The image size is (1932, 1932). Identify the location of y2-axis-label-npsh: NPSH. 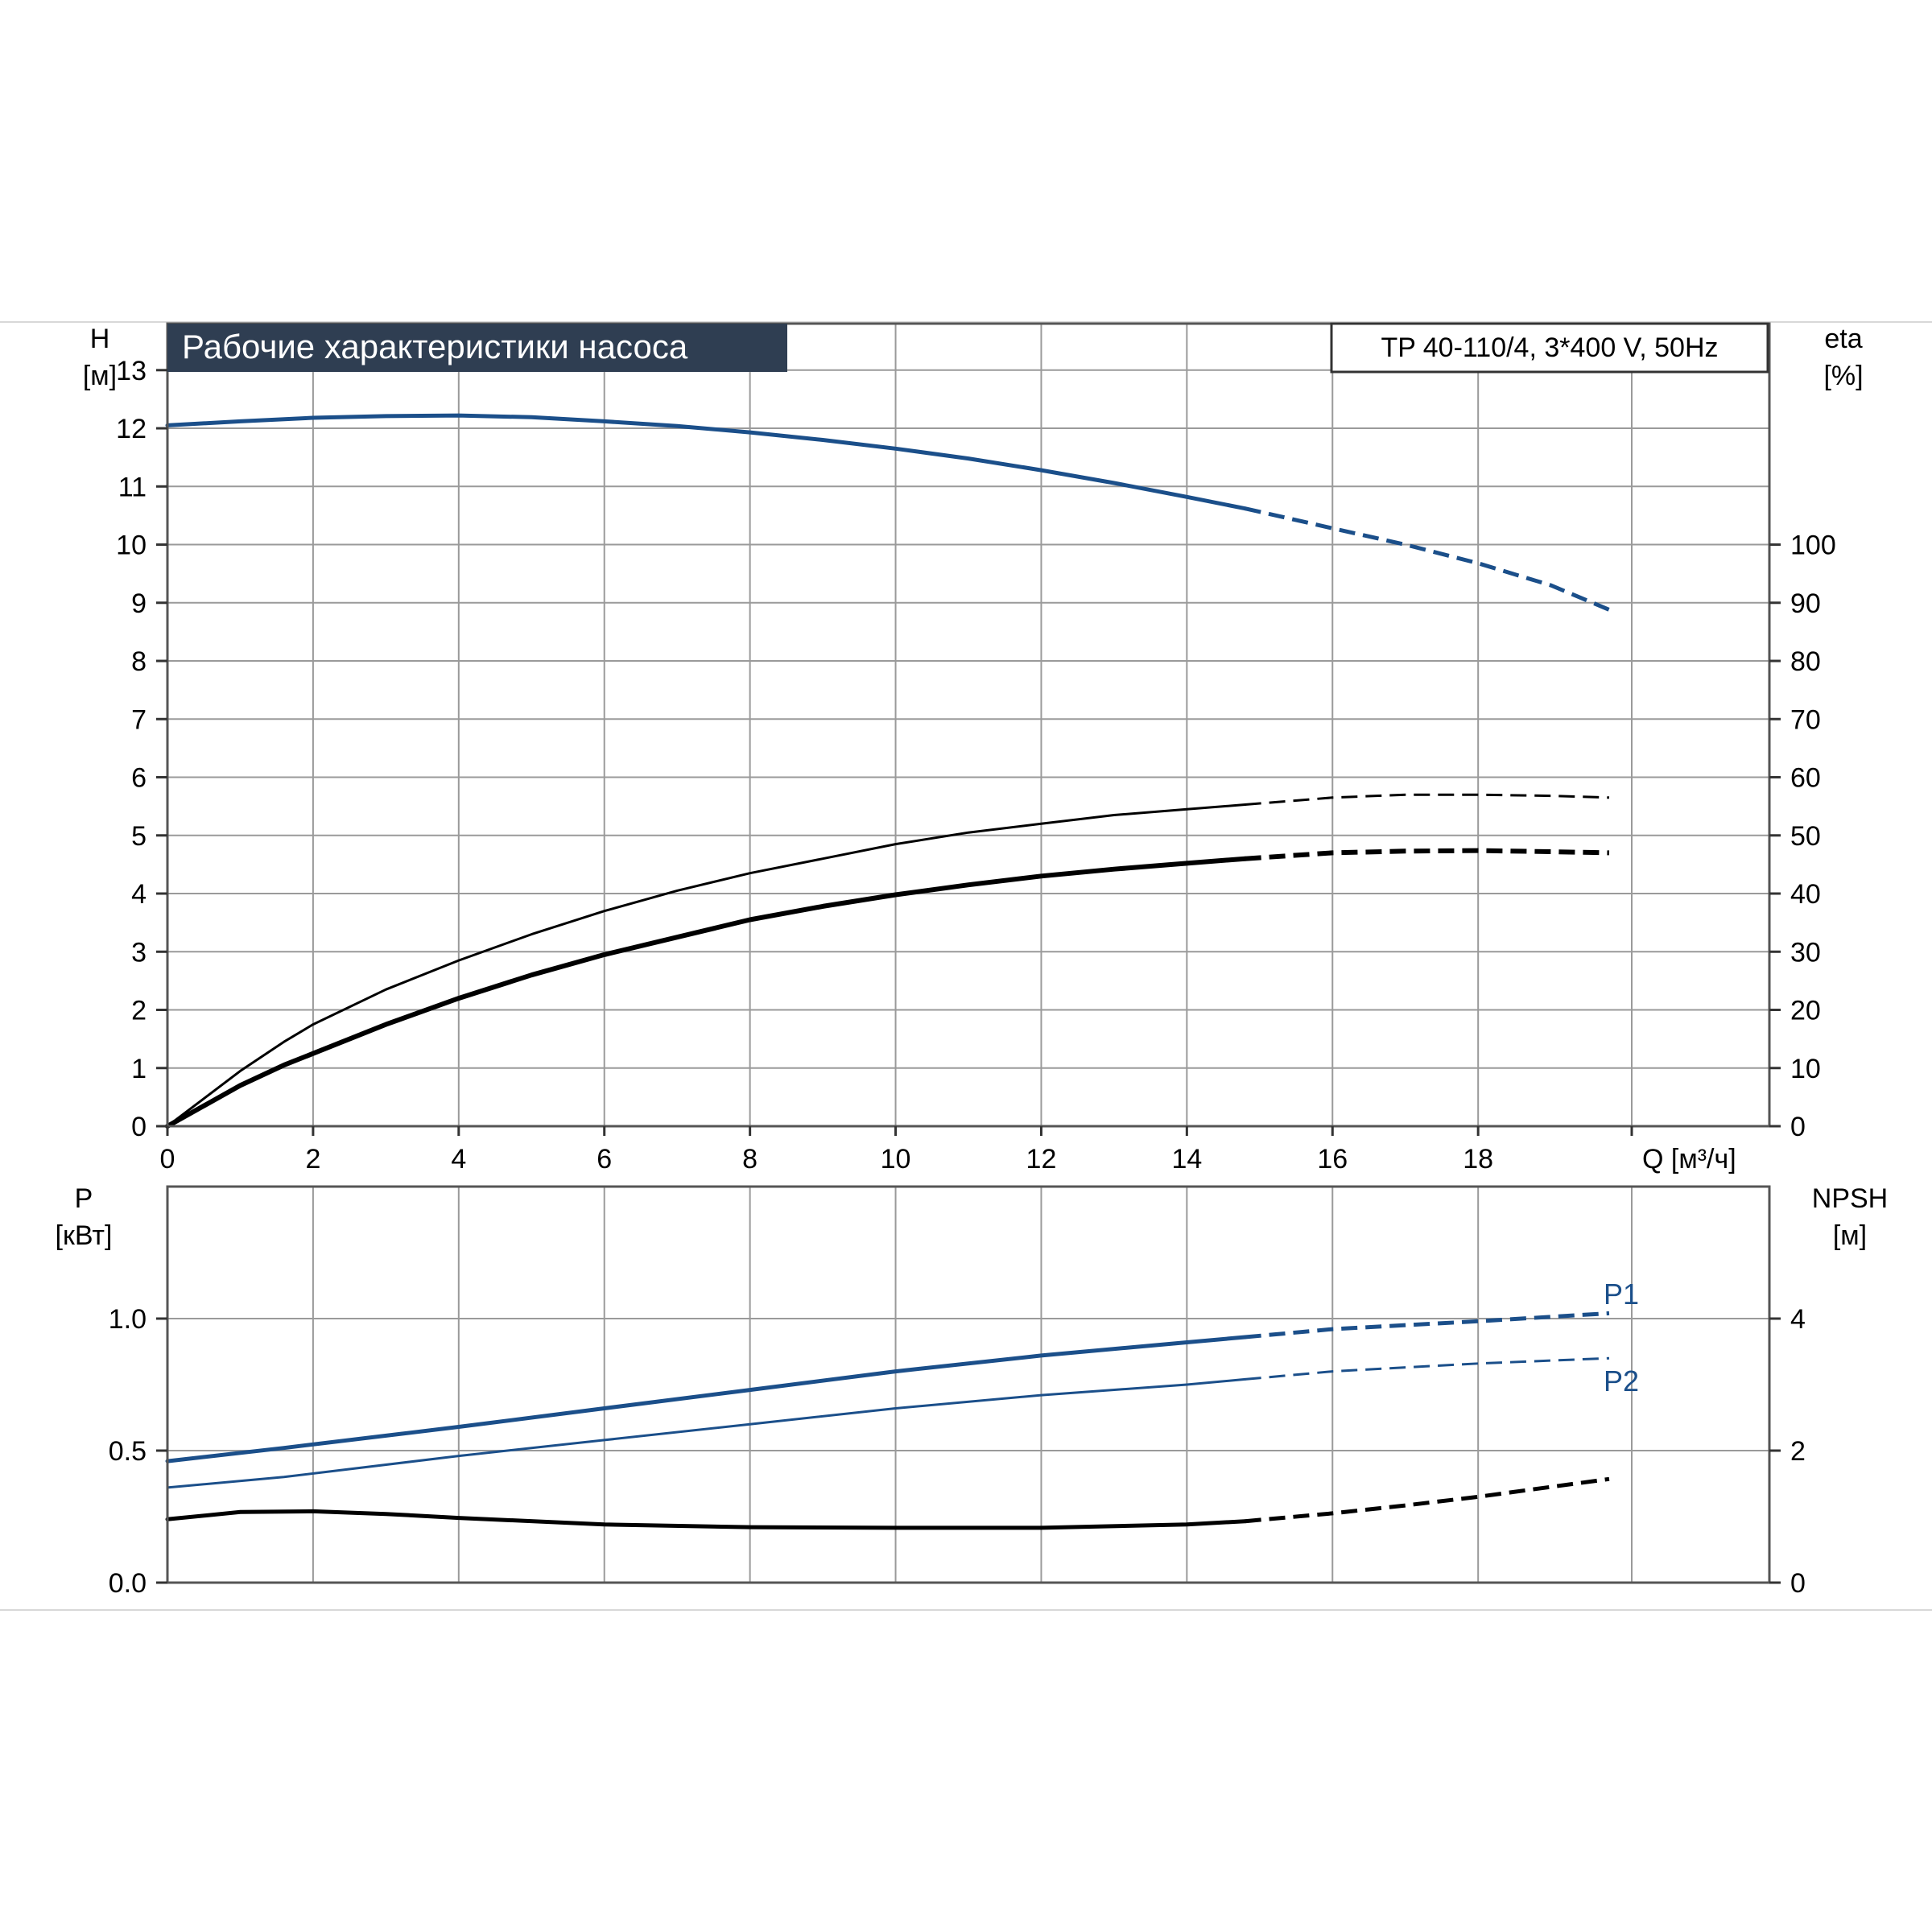
(1850, 1198).